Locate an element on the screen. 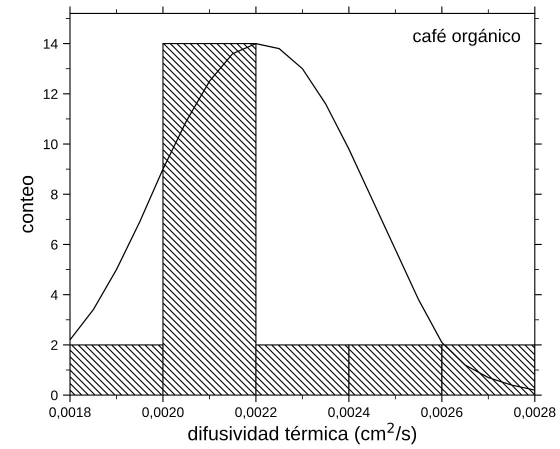  y-tick-label: 2 is located at coordinates (54, 345).